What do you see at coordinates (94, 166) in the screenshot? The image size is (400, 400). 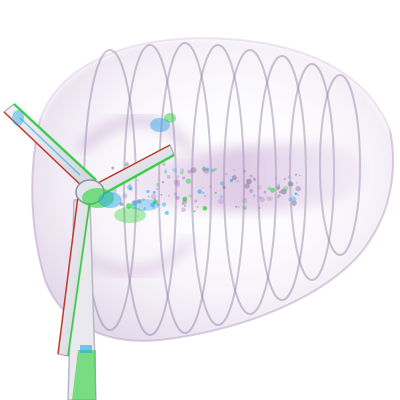 I see `vorticity-patches` at bounding box center [94, 166].